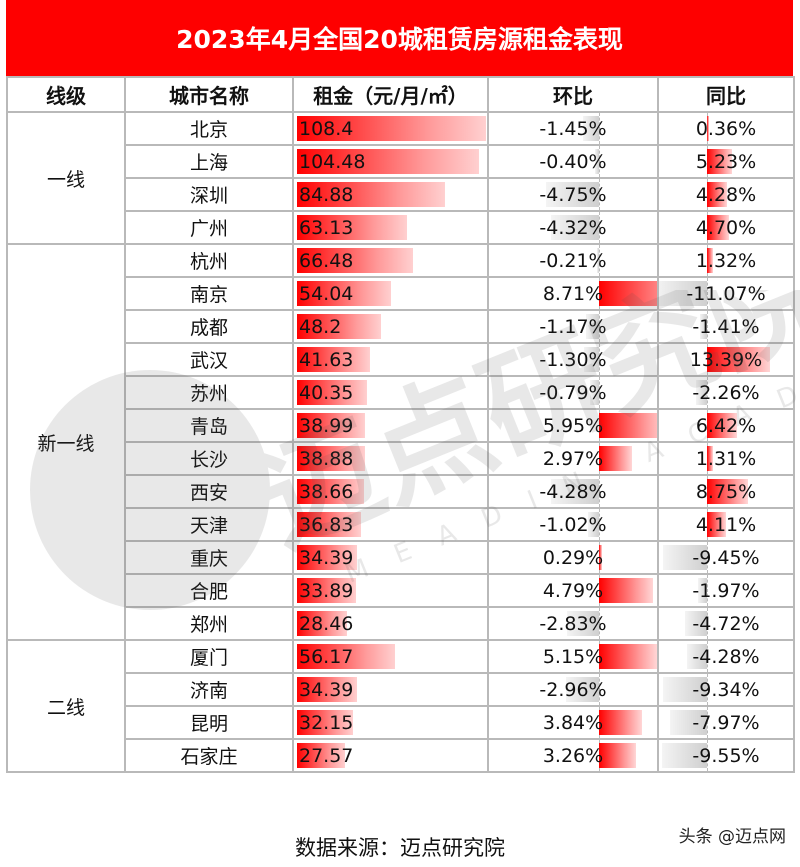  I want to click on yoy-cell: 5.23%, so click(726, 161).